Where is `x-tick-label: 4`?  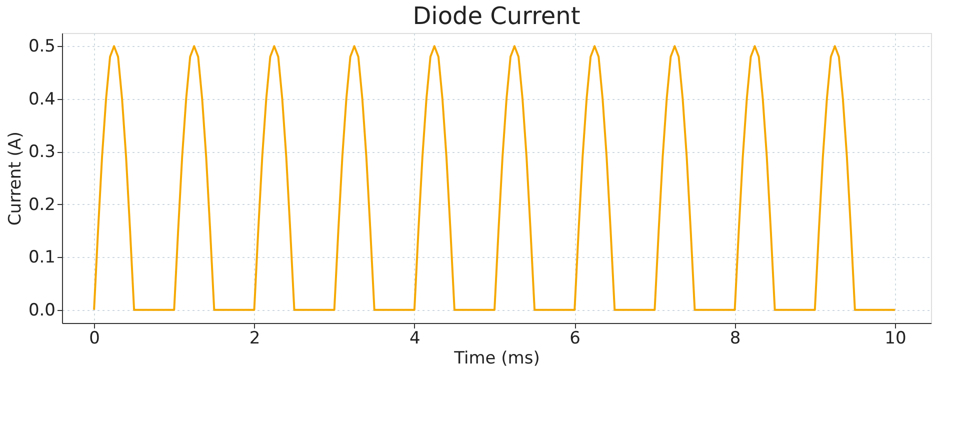 x-tick-label: 4 is located at coordinates (414, 338).